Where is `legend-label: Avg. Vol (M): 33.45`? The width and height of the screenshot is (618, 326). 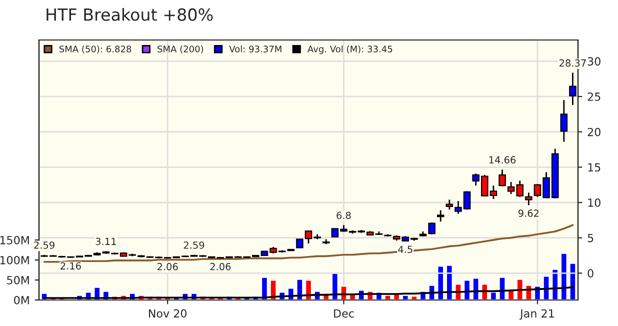
legend-label: Avg. Vol (M): 33.45 is located at coordinates (350, 49).